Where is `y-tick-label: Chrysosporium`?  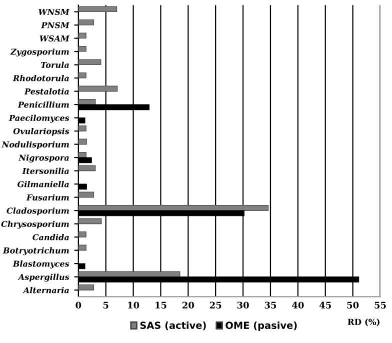 y-tick-label: Chrysosporium is located at coordinates (35, 224).